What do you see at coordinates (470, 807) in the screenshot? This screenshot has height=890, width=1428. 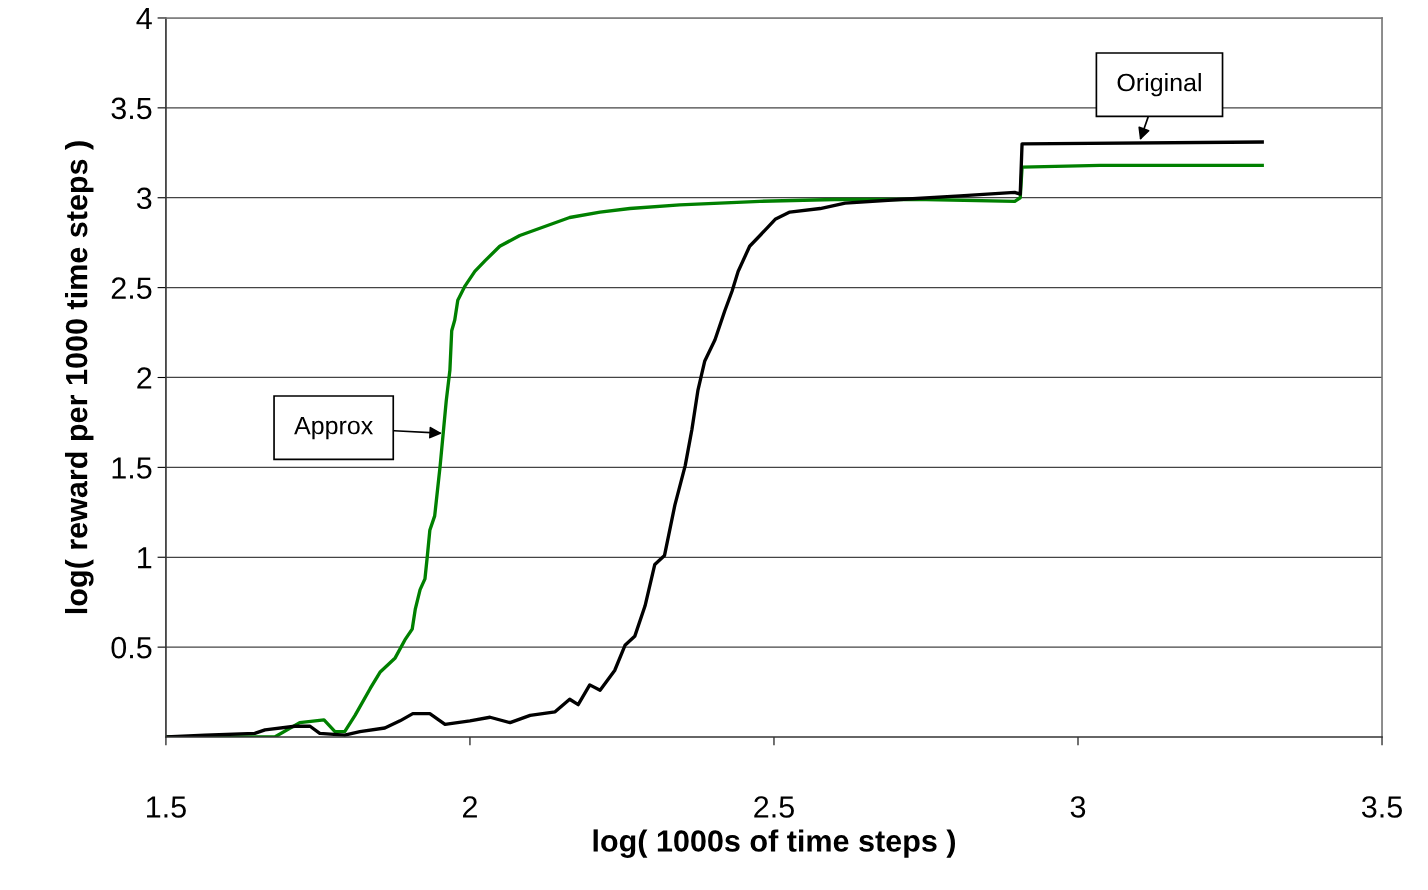 I see `x-tick-label: 2` at bounding box center [470, 807].